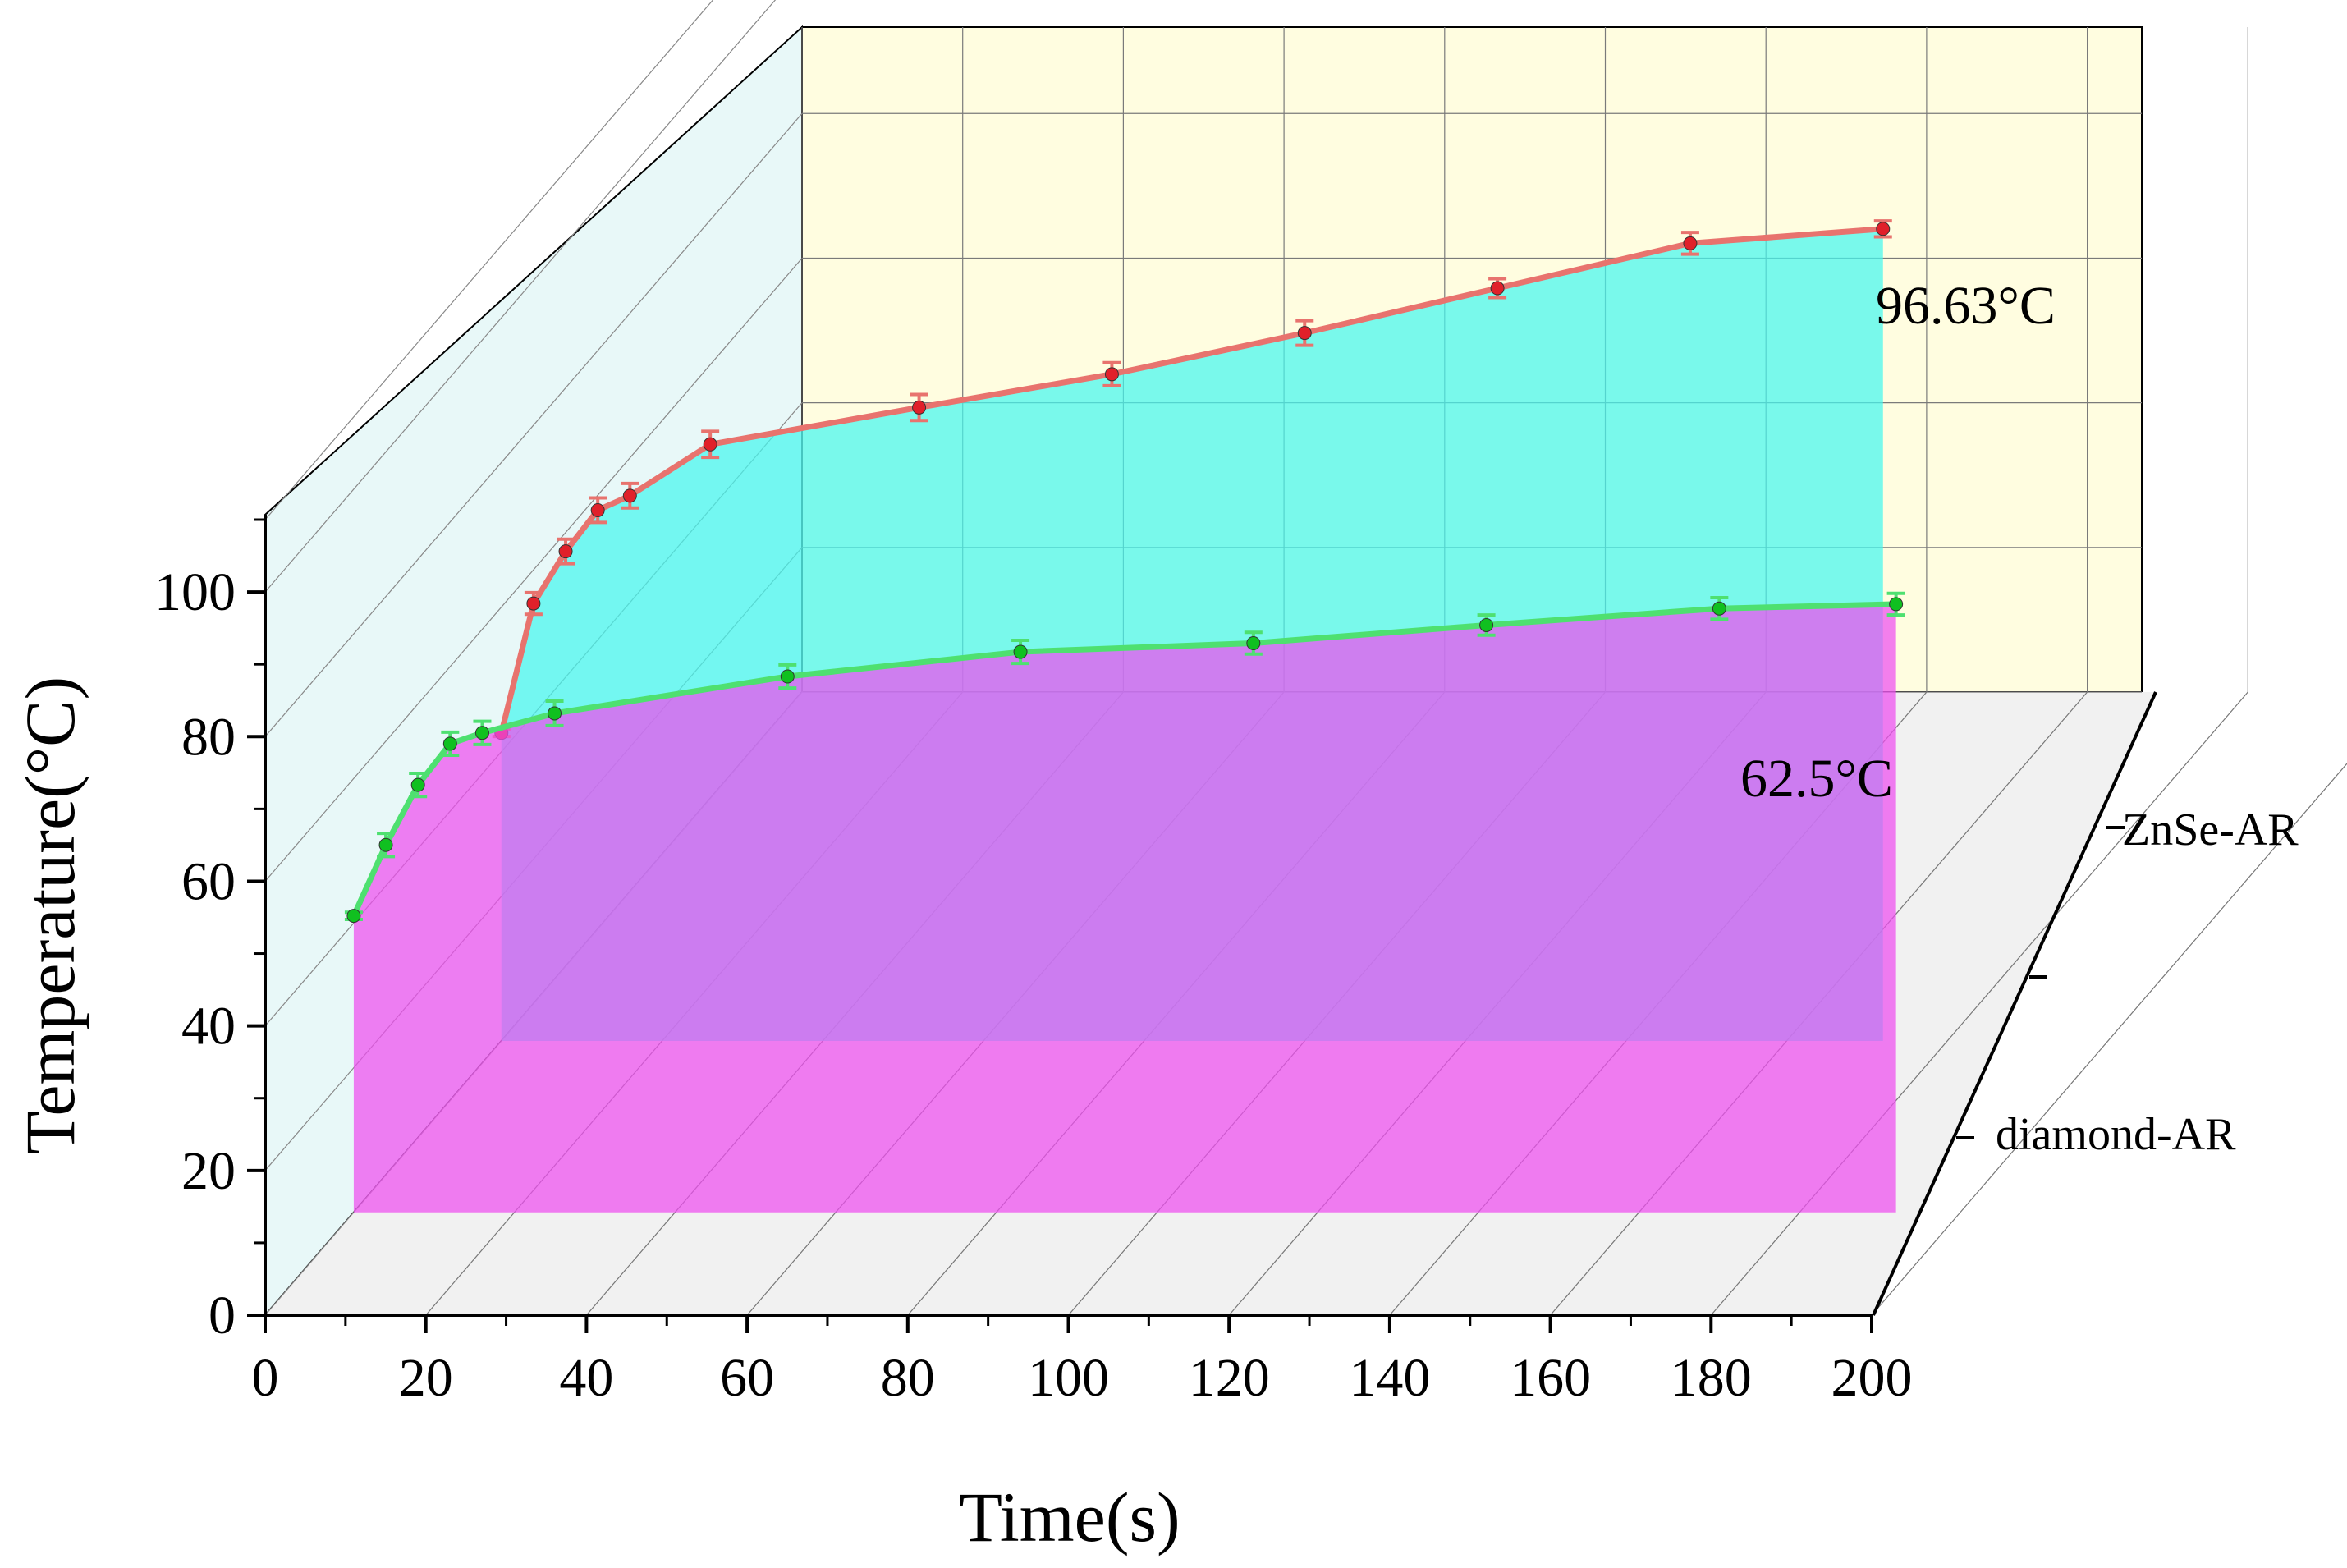 Image resolution: width=2347 pixels, height=1568 pixels. Describe the element at coordinates (209, 1027) in the screenshot. I see `y-tick-label: 40` at that location.